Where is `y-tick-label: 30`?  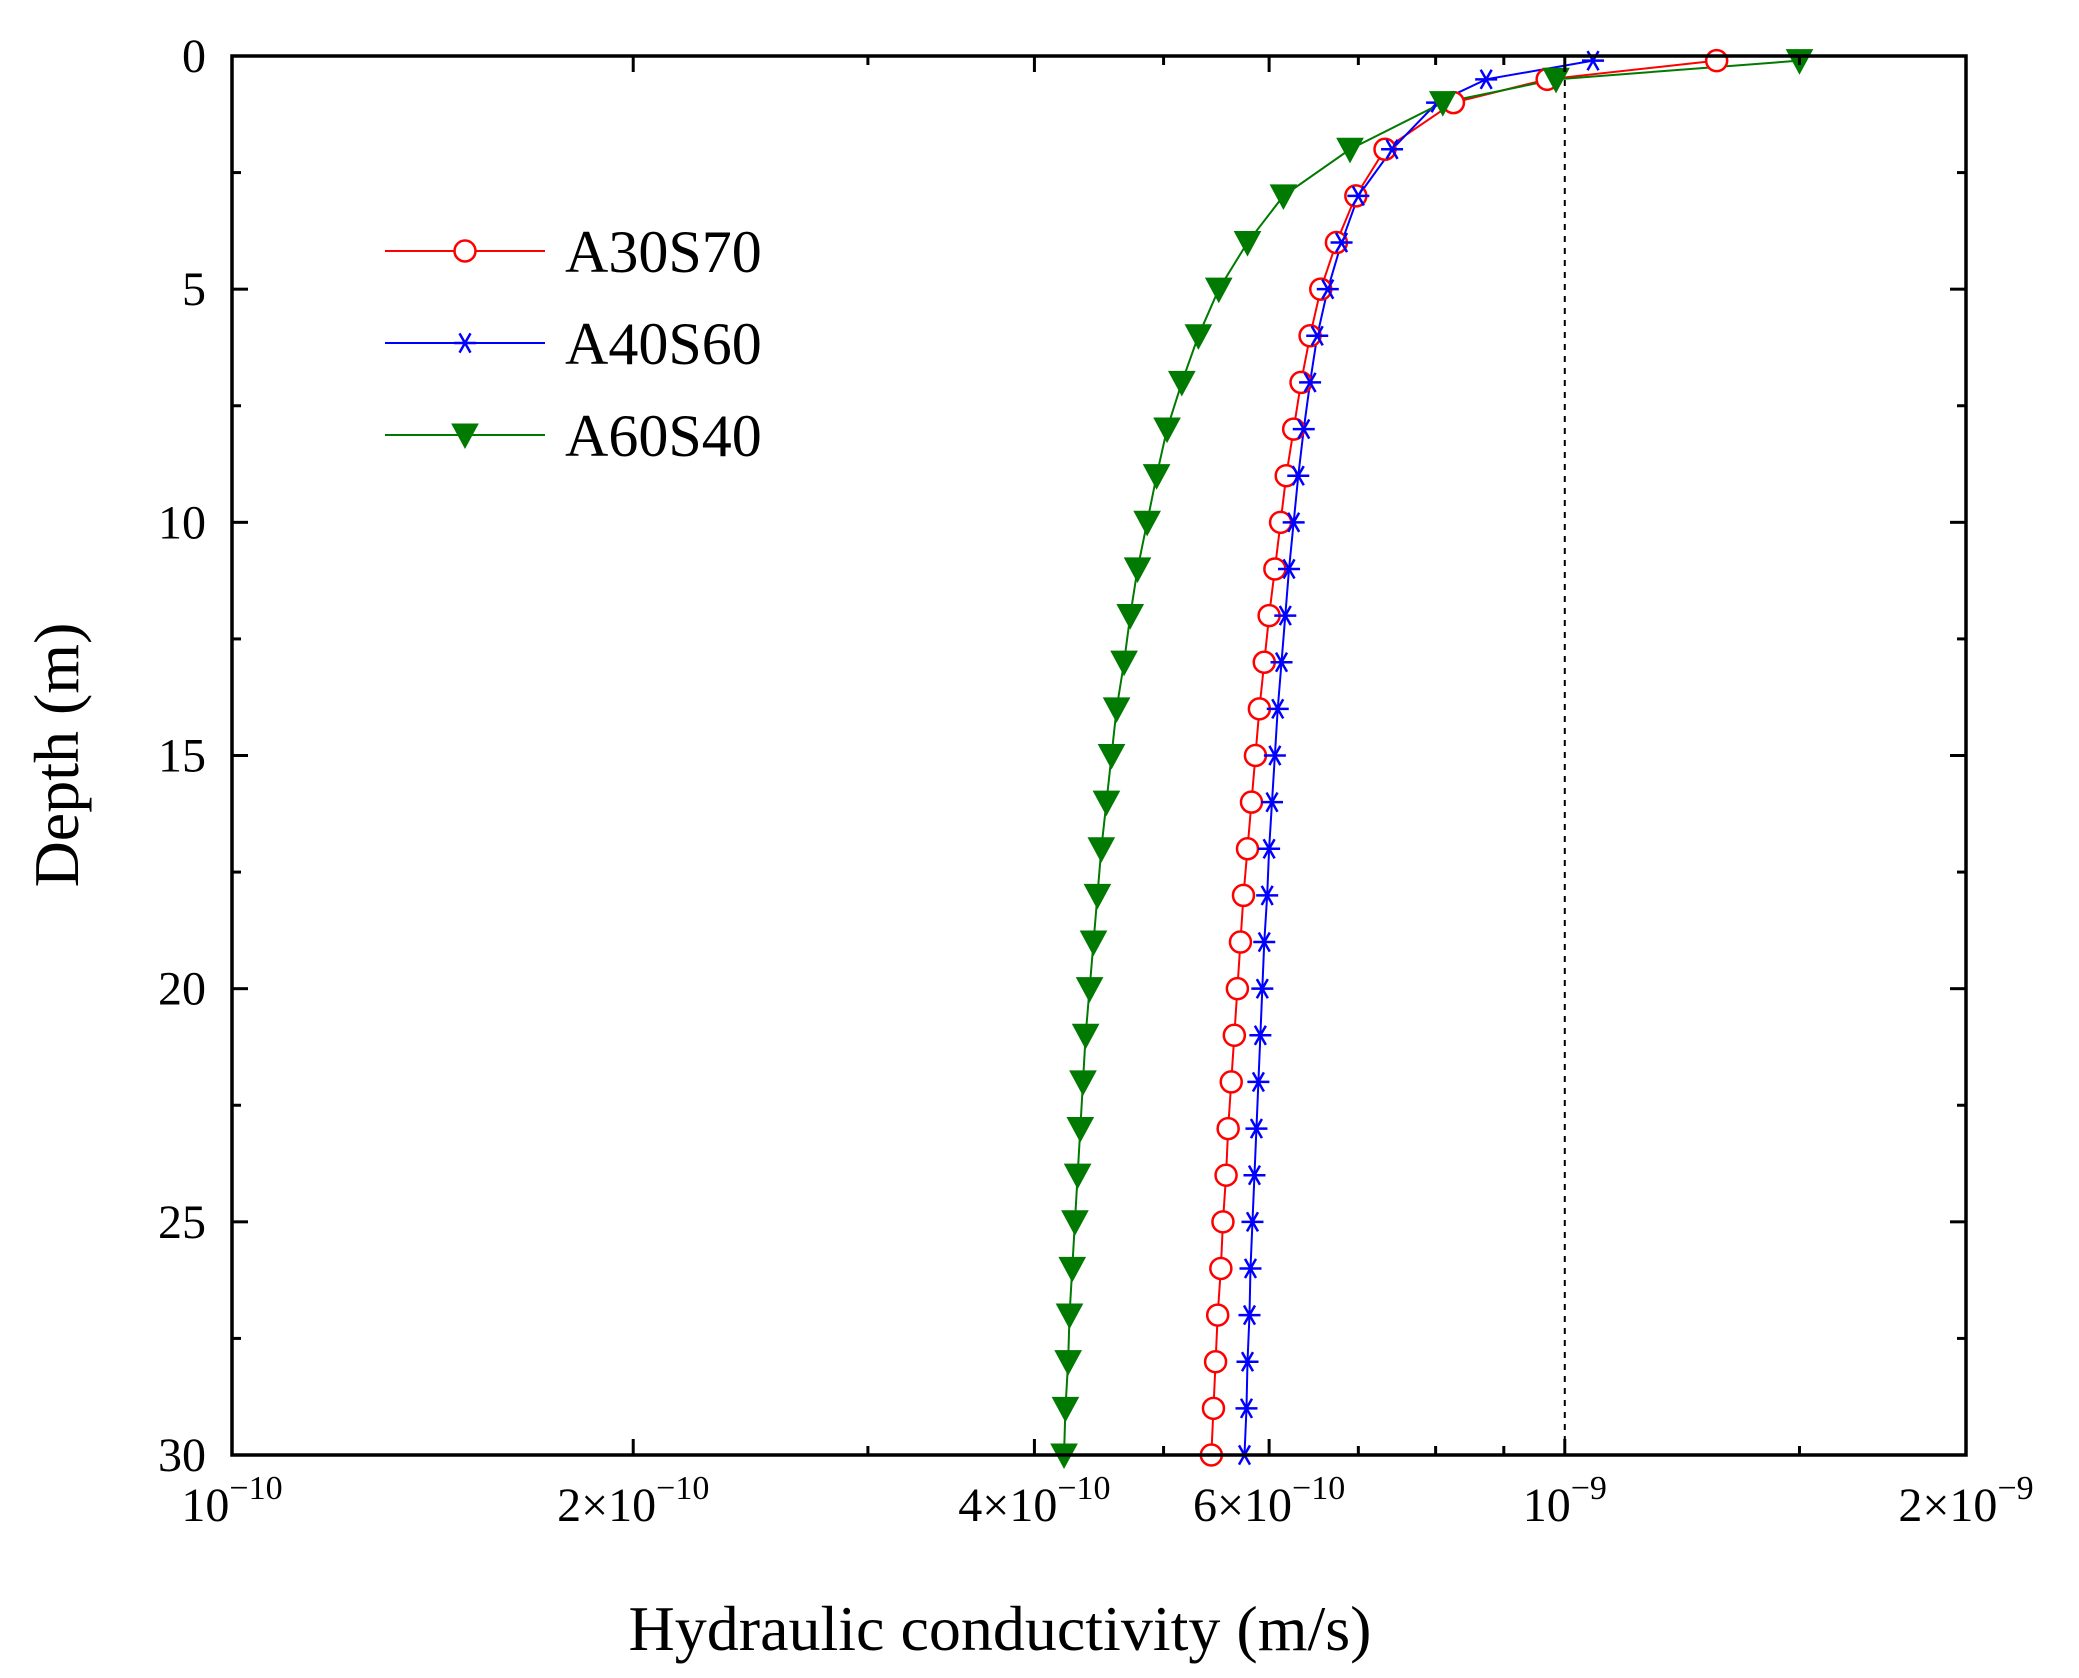
y-tick-label: 30 is located at coordinates (182, 1455).